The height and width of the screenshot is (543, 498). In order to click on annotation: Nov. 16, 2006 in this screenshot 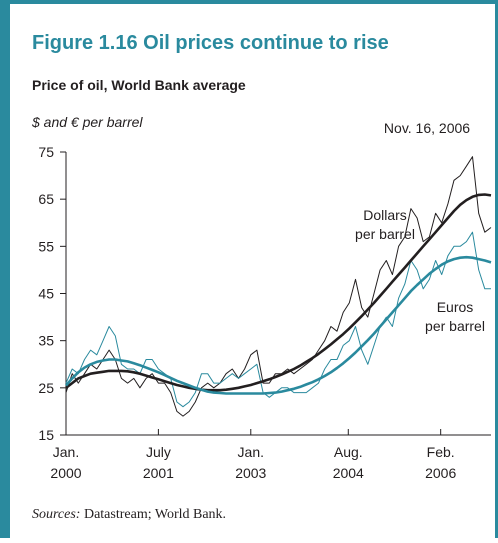, I will do `click(427, 128)`.